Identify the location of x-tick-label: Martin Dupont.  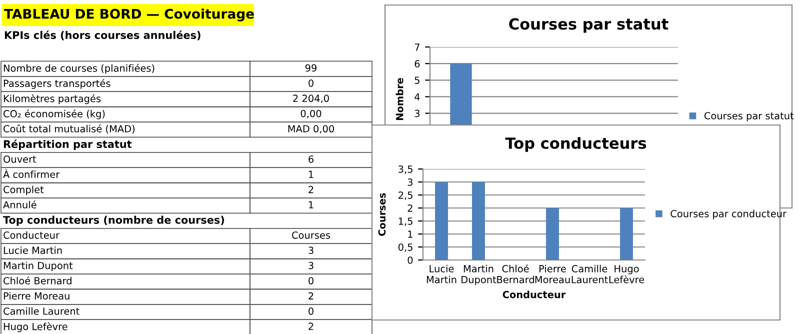
(479, 275).